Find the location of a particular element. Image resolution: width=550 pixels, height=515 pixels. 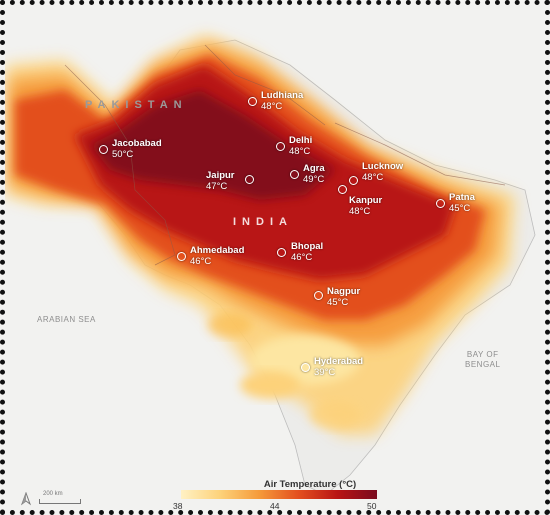

city-name: Jaipur is located at coordinates (220, 175).